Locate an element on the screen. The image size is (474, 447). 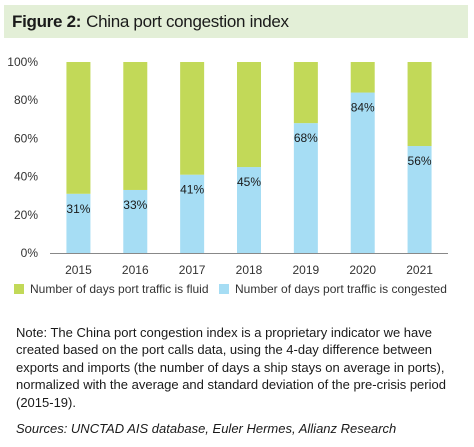
figure-header: Figure 2: China port congestion index is located at coordinates (236, 21).